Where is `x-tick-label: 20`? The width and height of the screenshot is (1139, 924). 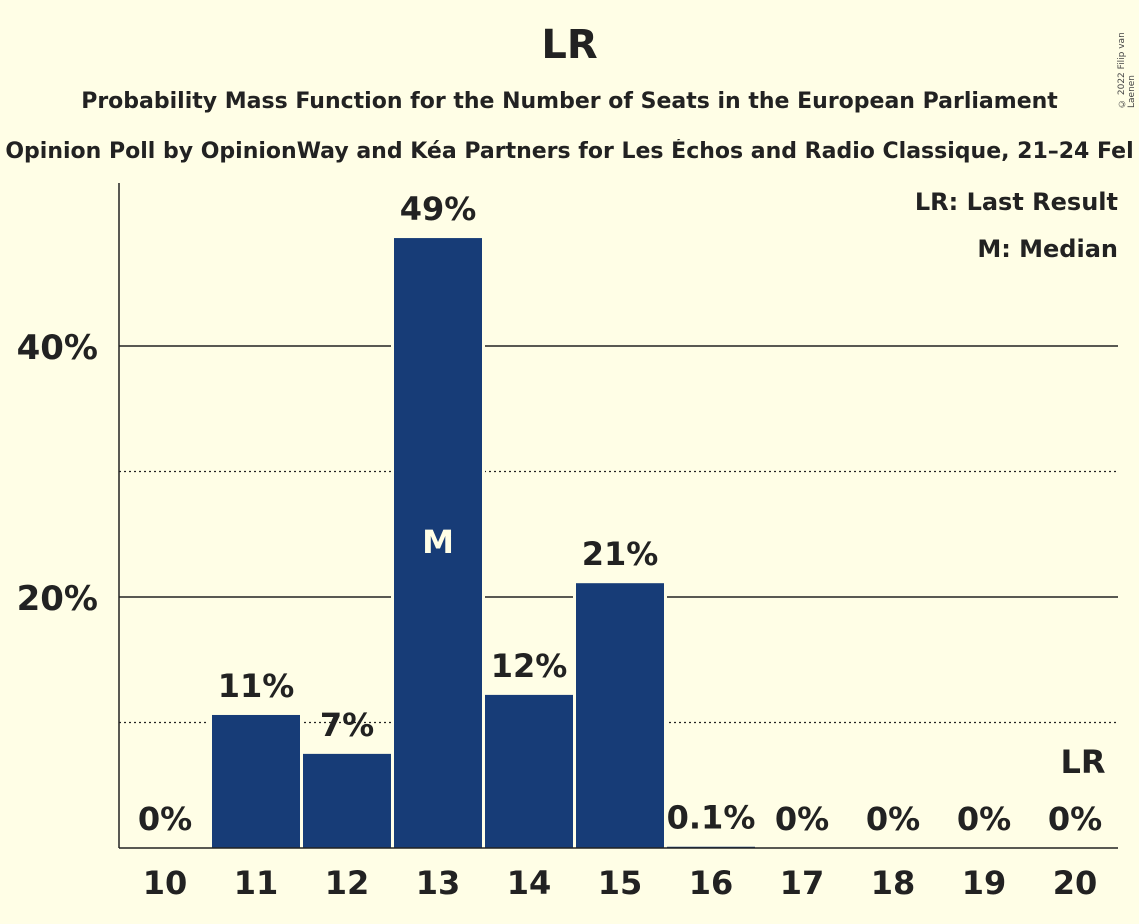 x-tick-label: 20 is located at coordinates (1075, 883).